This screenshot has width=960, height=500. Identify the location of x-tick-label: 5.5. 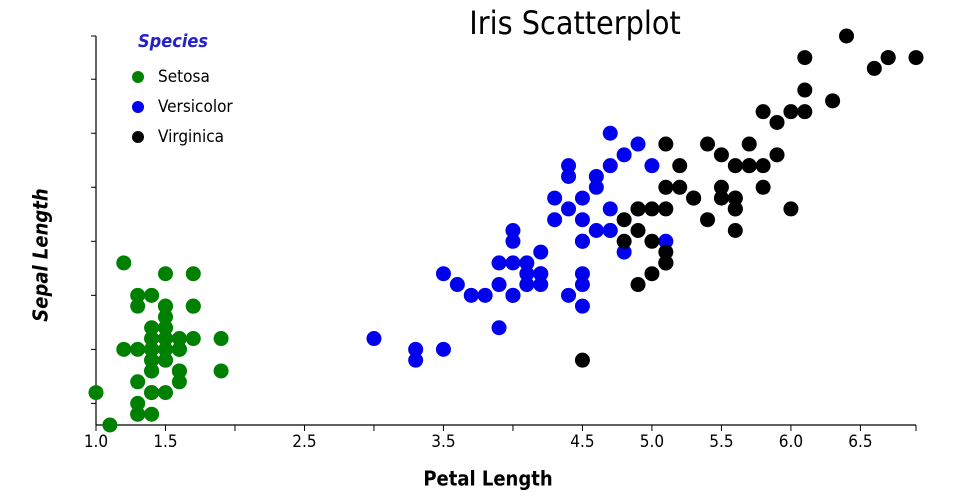
(721, 442).